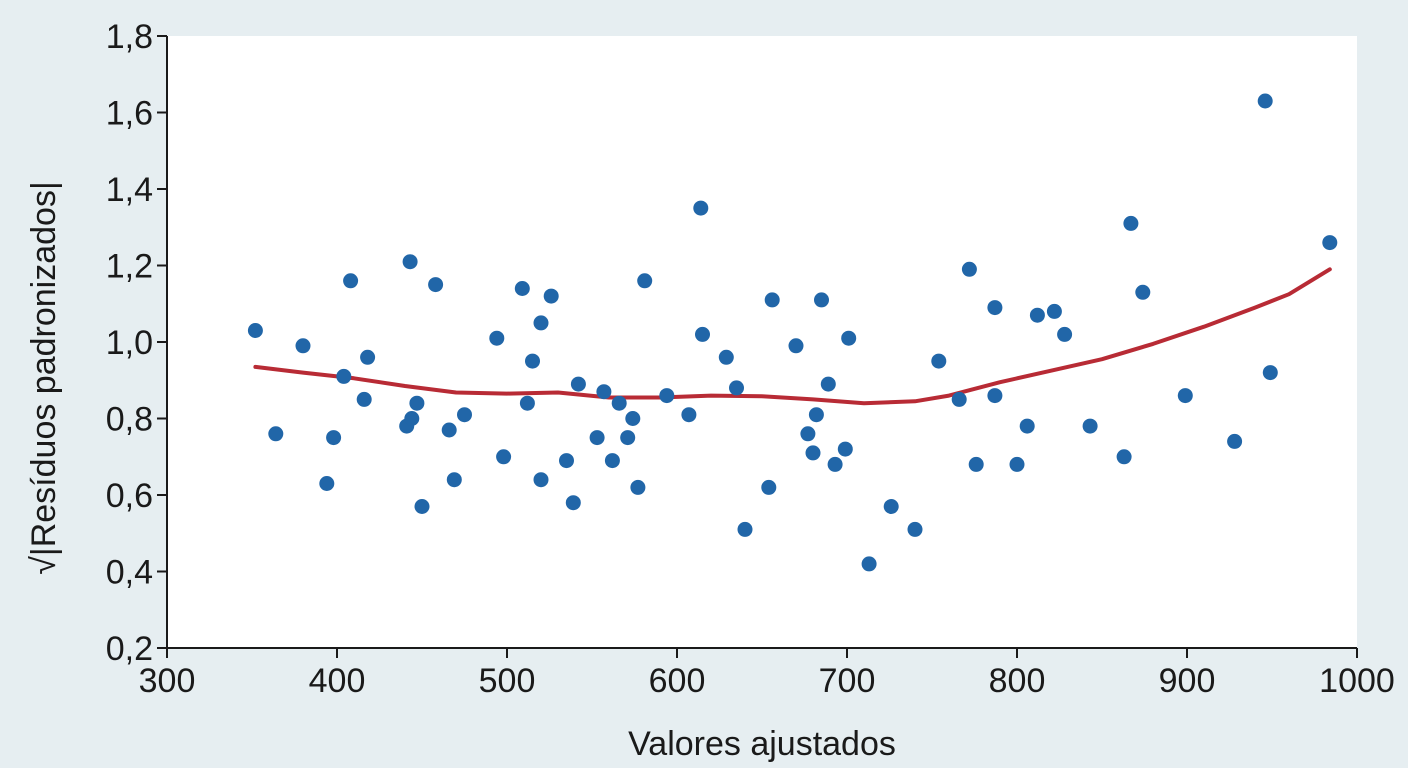 This screenshot has width=1408, height=768. I want to click on y-tick-label: 0,8, so click(129, 420).